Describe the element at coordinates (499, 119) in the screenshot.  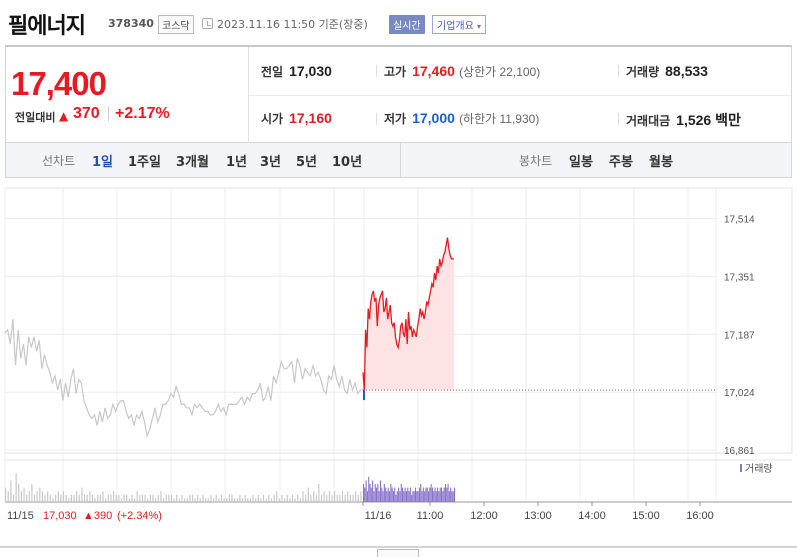
I see `lower-limit: (하한가 11,930)` at that location.